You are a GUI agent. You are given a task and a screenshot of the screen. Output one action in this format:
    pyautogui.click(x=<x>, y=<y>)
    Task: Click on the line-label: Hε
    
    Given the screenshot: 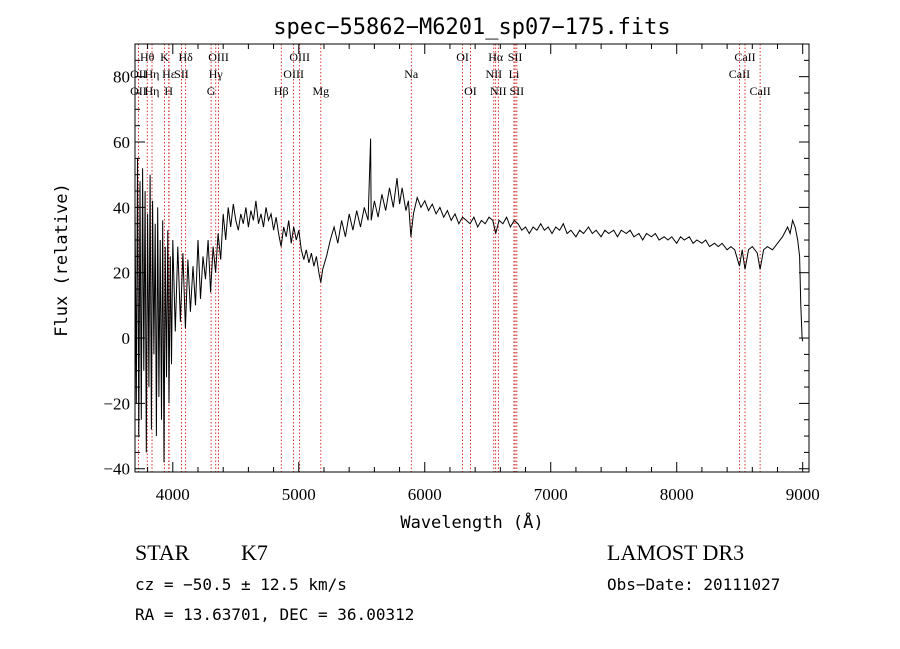 What is the action you would take?
    pyautogui.click(x=169, y=74)
    